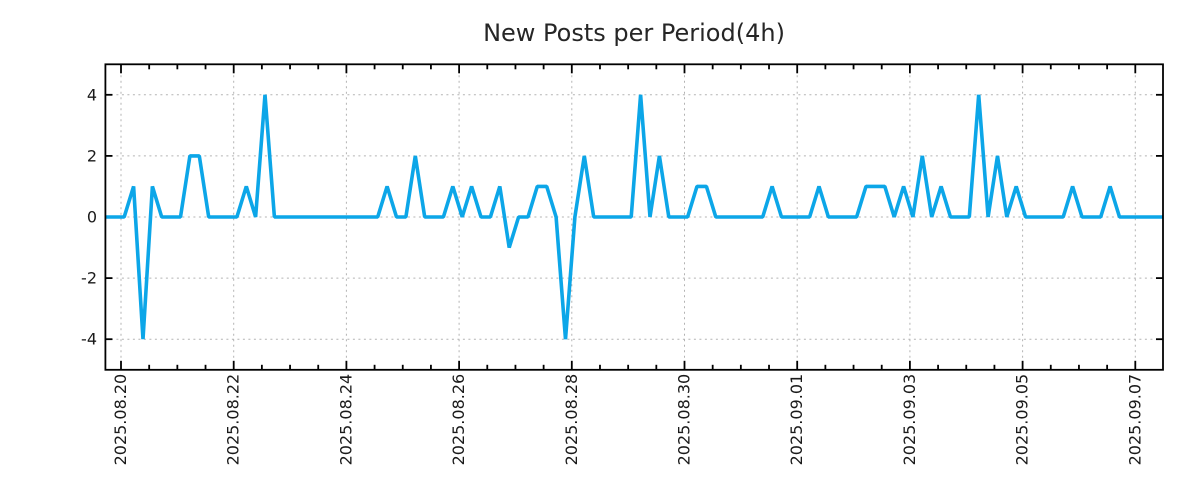  What do you see at coordinates (909, 420) in the screenshot?
I see `x-tick-label: 2025.09.03` at bounding box center [909, 420].